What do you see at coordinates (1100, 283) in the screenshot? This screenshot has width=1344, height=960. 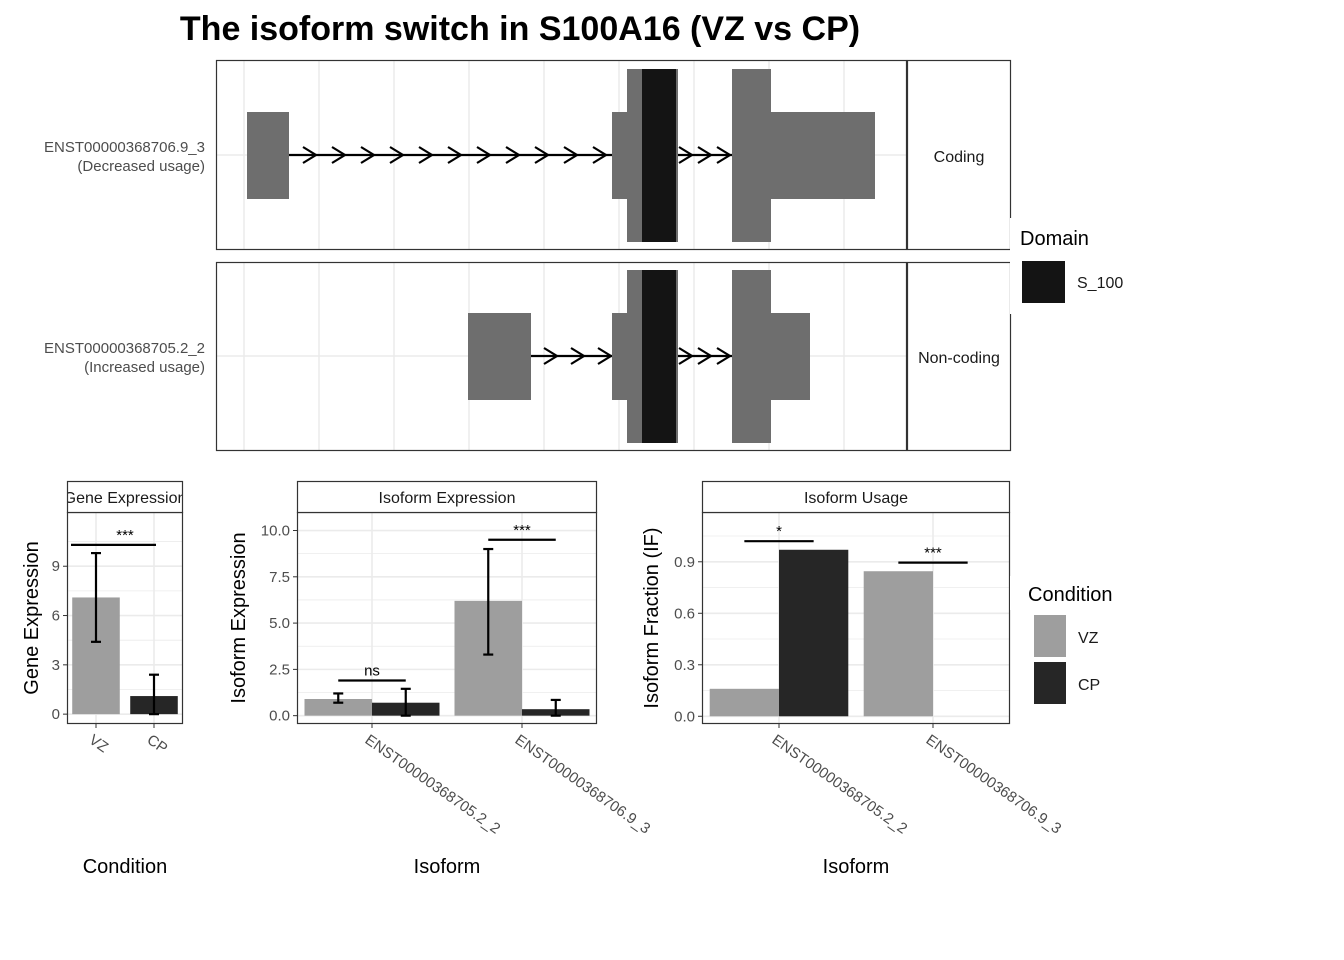 I see `domain-legend-label: S_100` at bounding box center [1100, 283].